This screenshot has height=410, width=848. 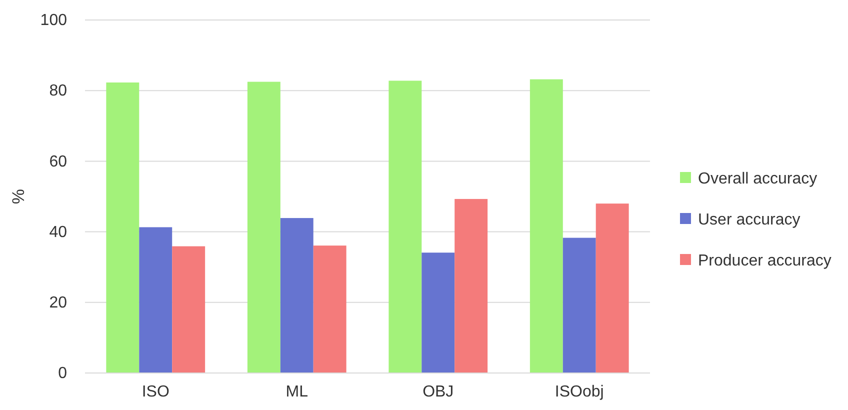 I want to click on legend-label: Producer accuracy, so click(x=765, y=261).